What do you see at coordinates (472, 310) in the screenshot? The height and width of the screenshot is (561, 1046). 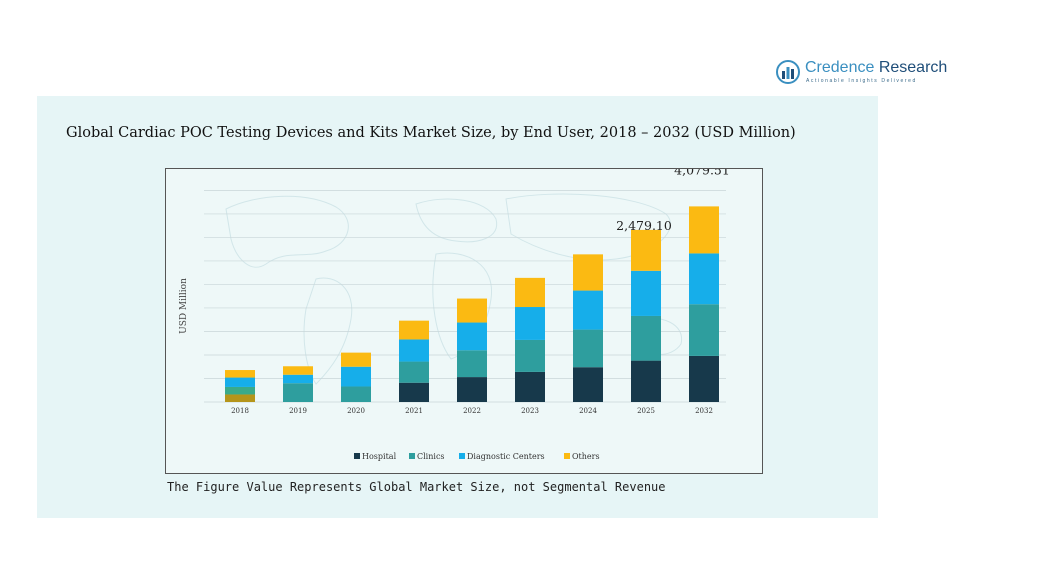 I see `bar-segment-others-2022` at bounding box center [472, 310].